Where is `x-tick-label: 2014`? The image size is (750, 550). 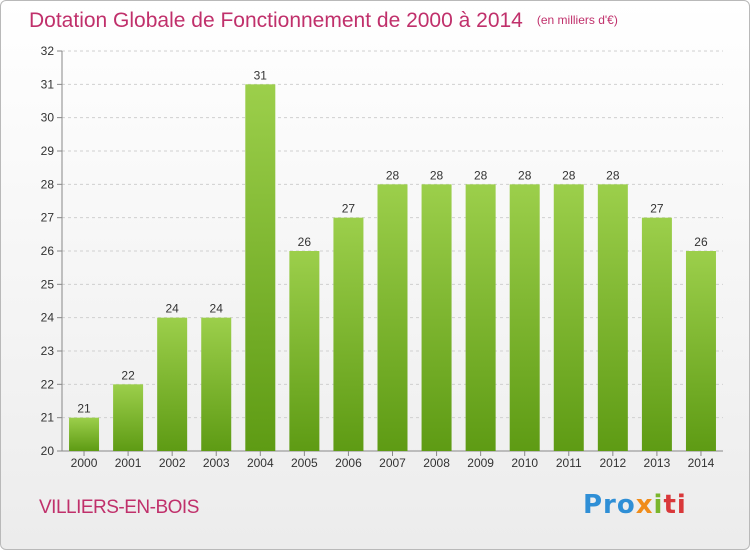
x-tick-label: 2014 is located at coordinates (701, 463).